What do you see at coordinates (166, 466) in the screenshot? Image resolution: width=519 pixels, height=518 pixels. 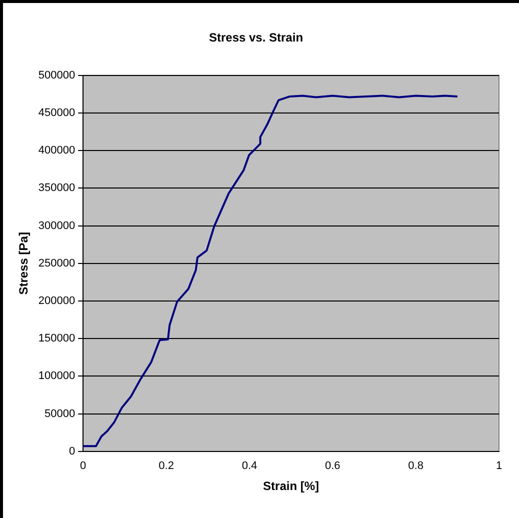 I see `x-tick-label: 0.2` at bounding box center [166, 466].